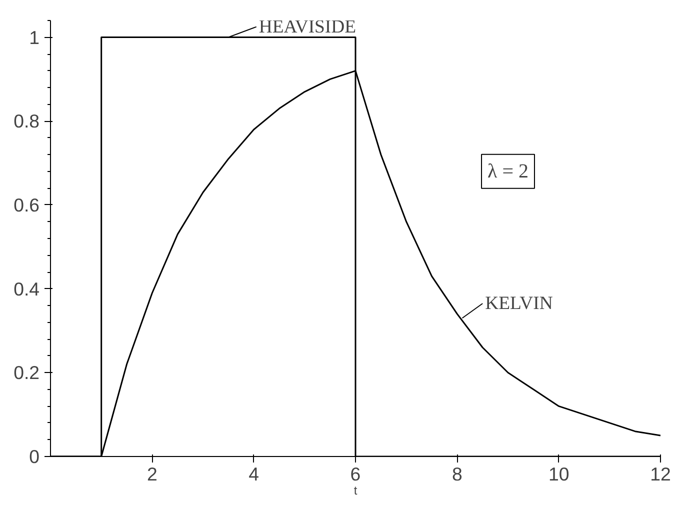 The width and height of the screenshot is (692, 508). What do you see at coordinates (519, 303) in the screenshot?
I see `legend-label: KELVIN` at bounding box center [519, 303].